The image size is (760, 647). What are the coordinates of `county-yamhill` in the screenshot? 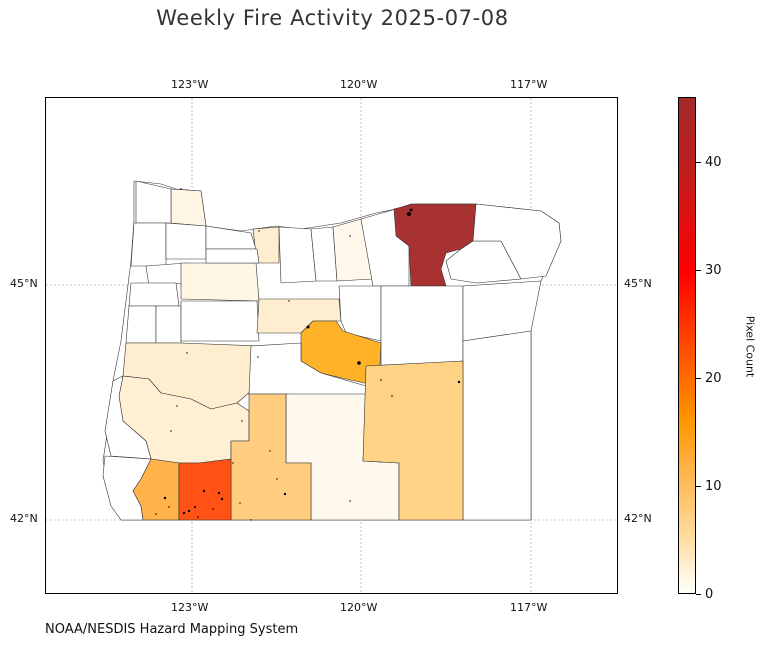 It's located at (166, 274).